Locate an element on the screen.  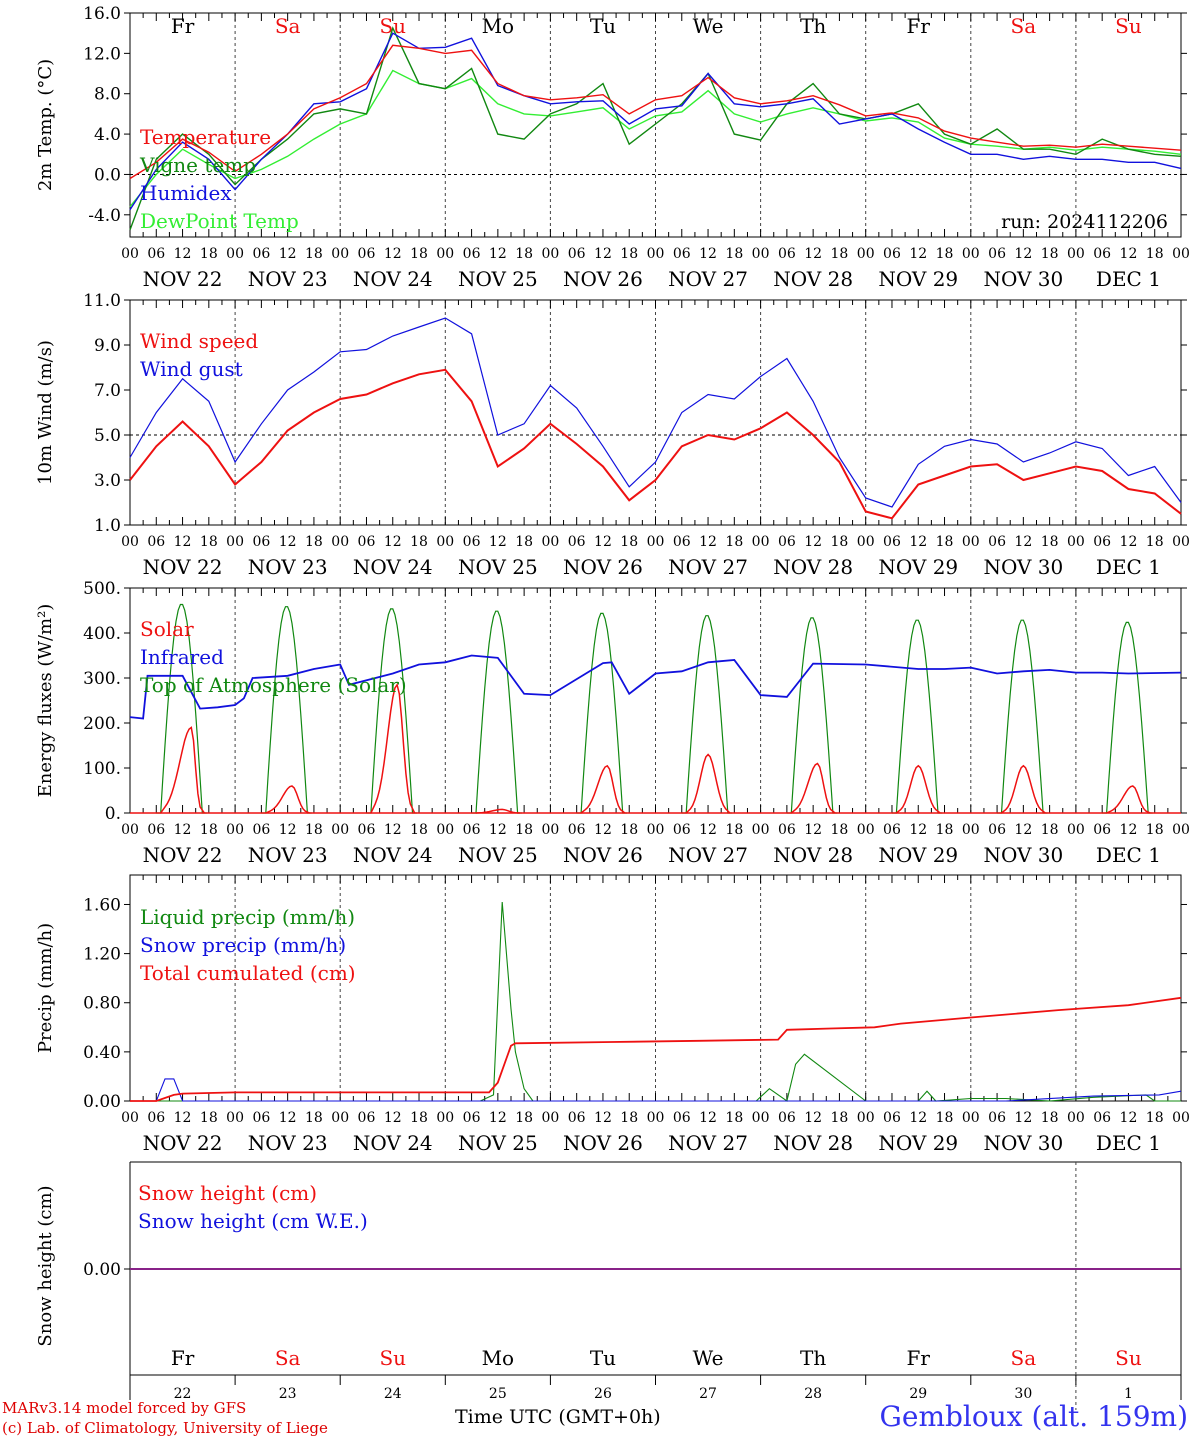
y-tick-label: 8.0 is located at coordinates (107, 95).